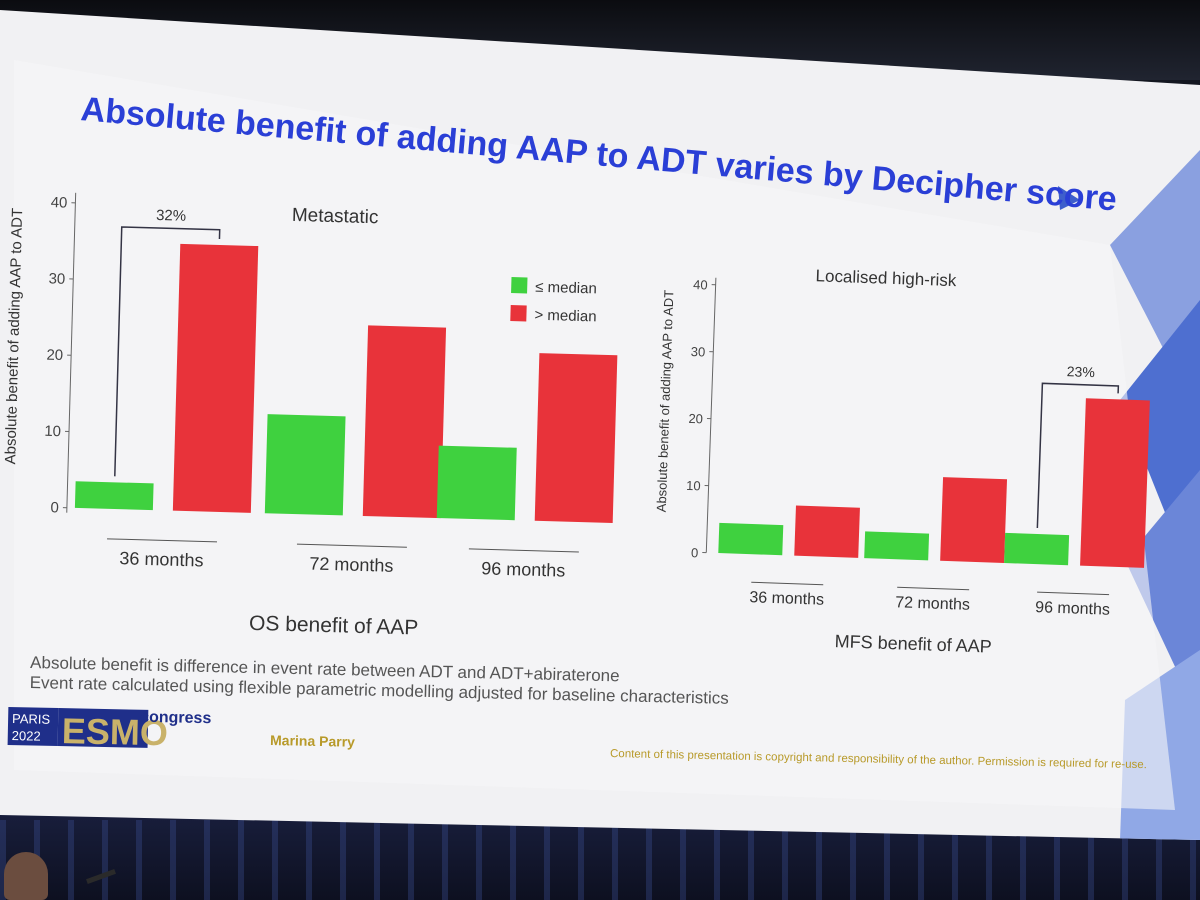  I want to click on logo-box, so click(33, 726).